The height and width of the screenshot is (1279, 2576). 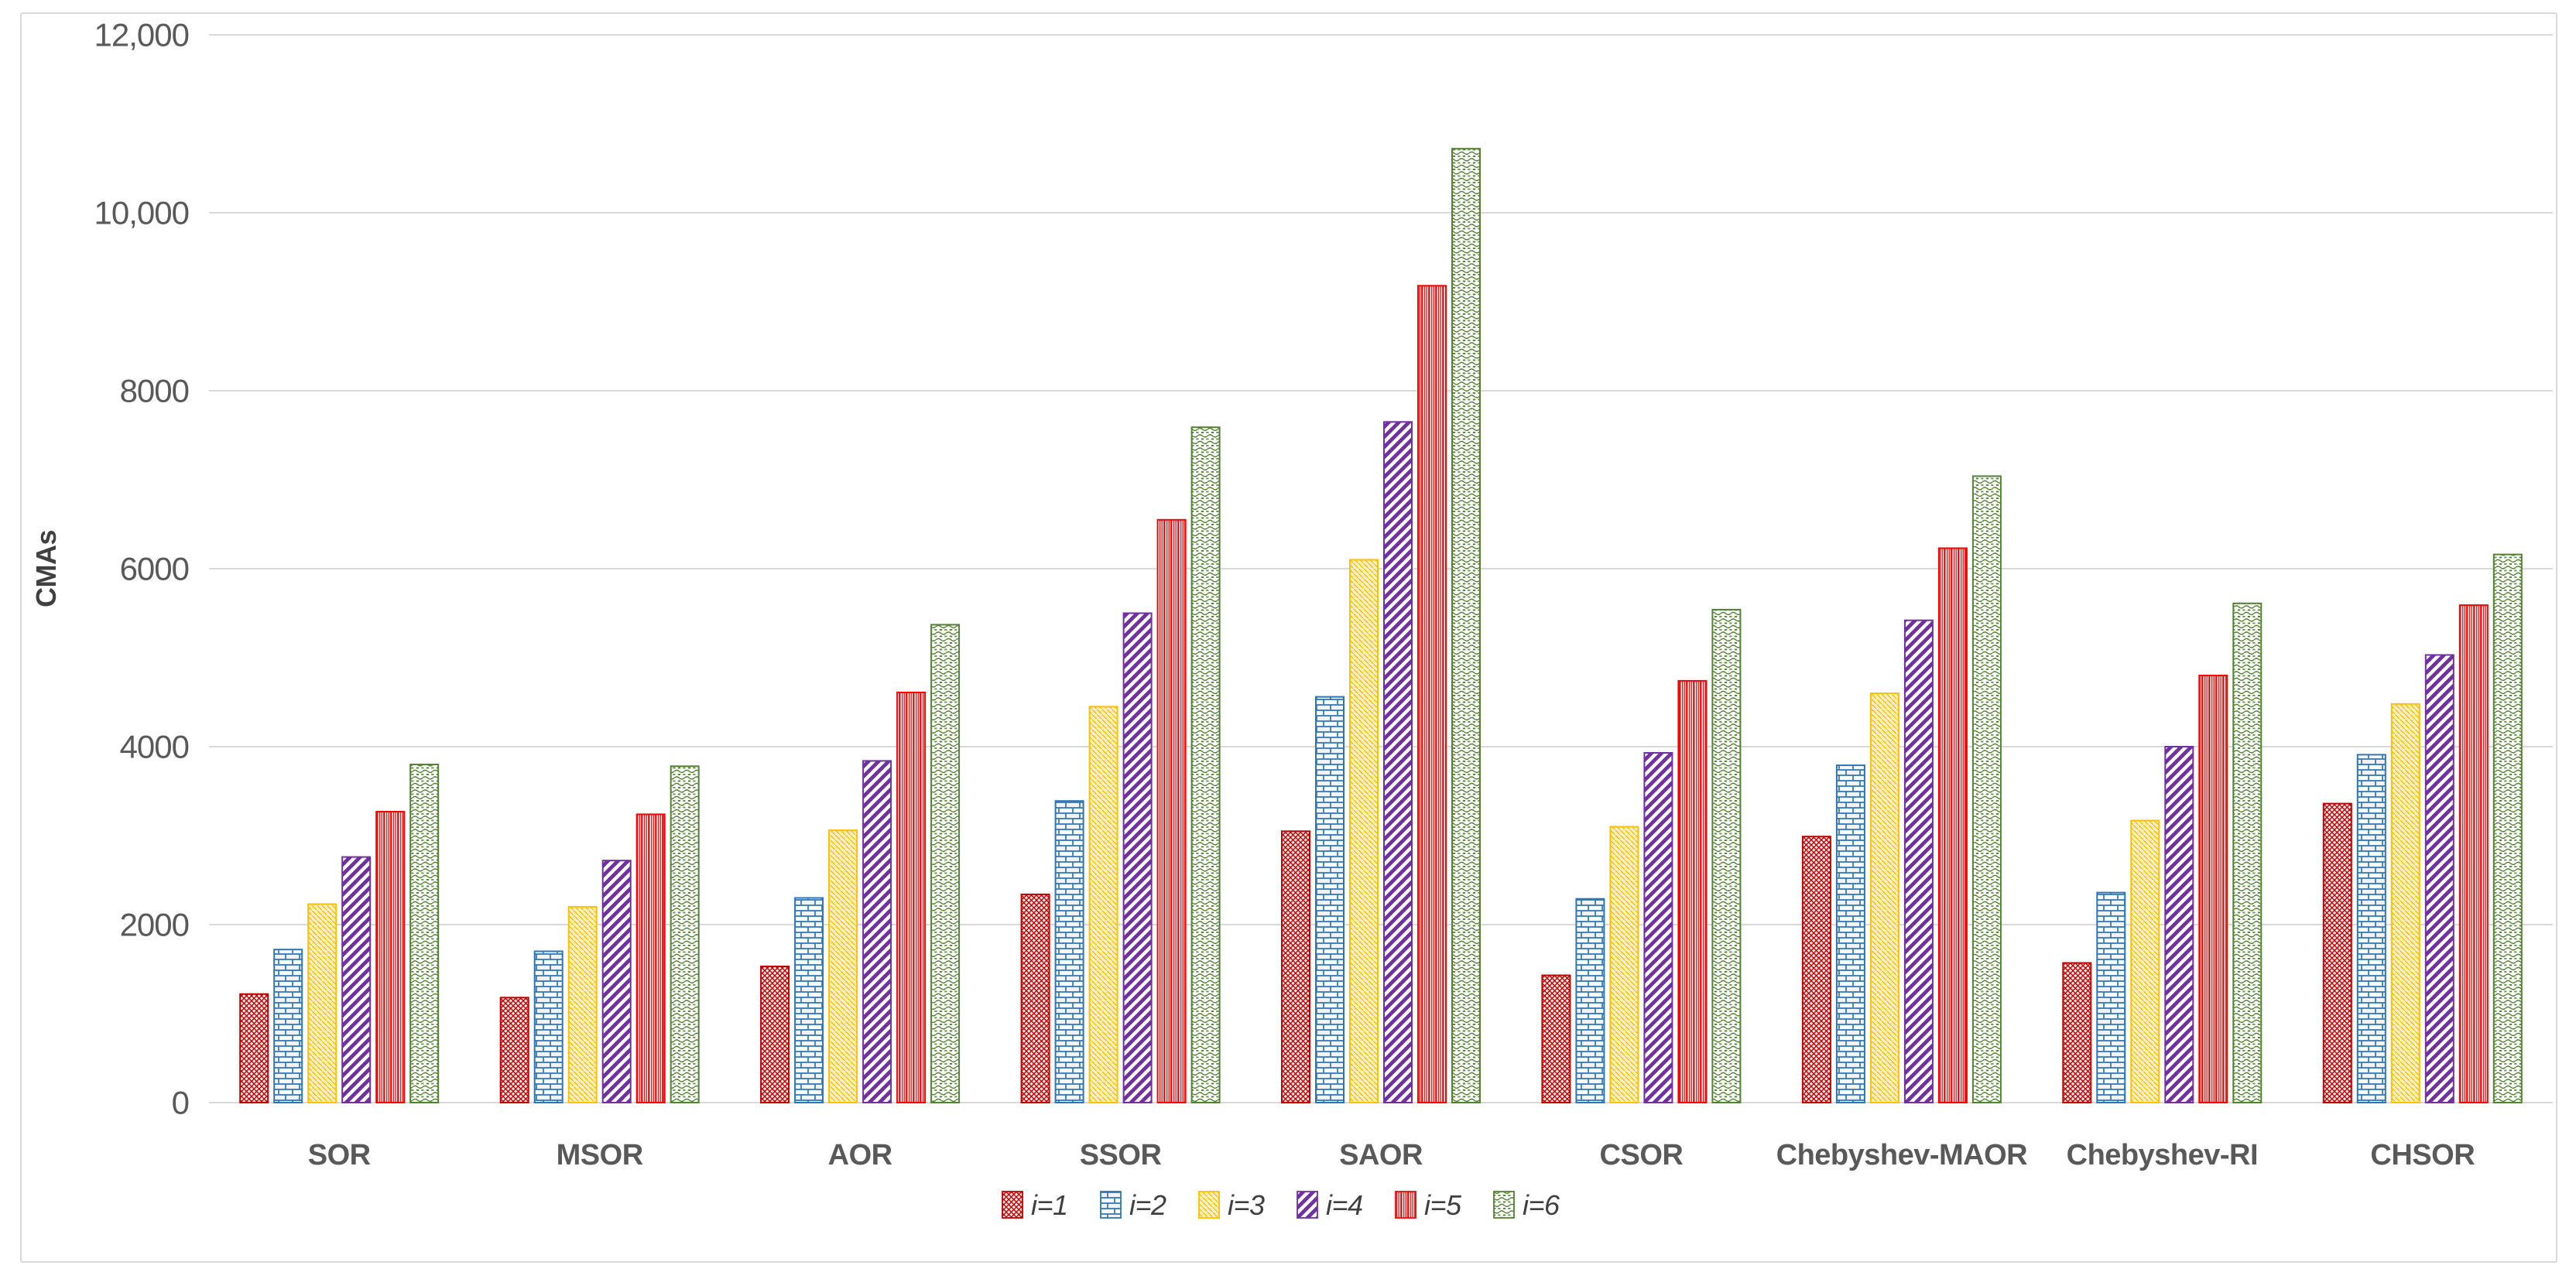 What do you see at coordinates (1330, 899) in the screenshot?
I see `bar-SAOR-i=2` at bounding box center [1330, 899].